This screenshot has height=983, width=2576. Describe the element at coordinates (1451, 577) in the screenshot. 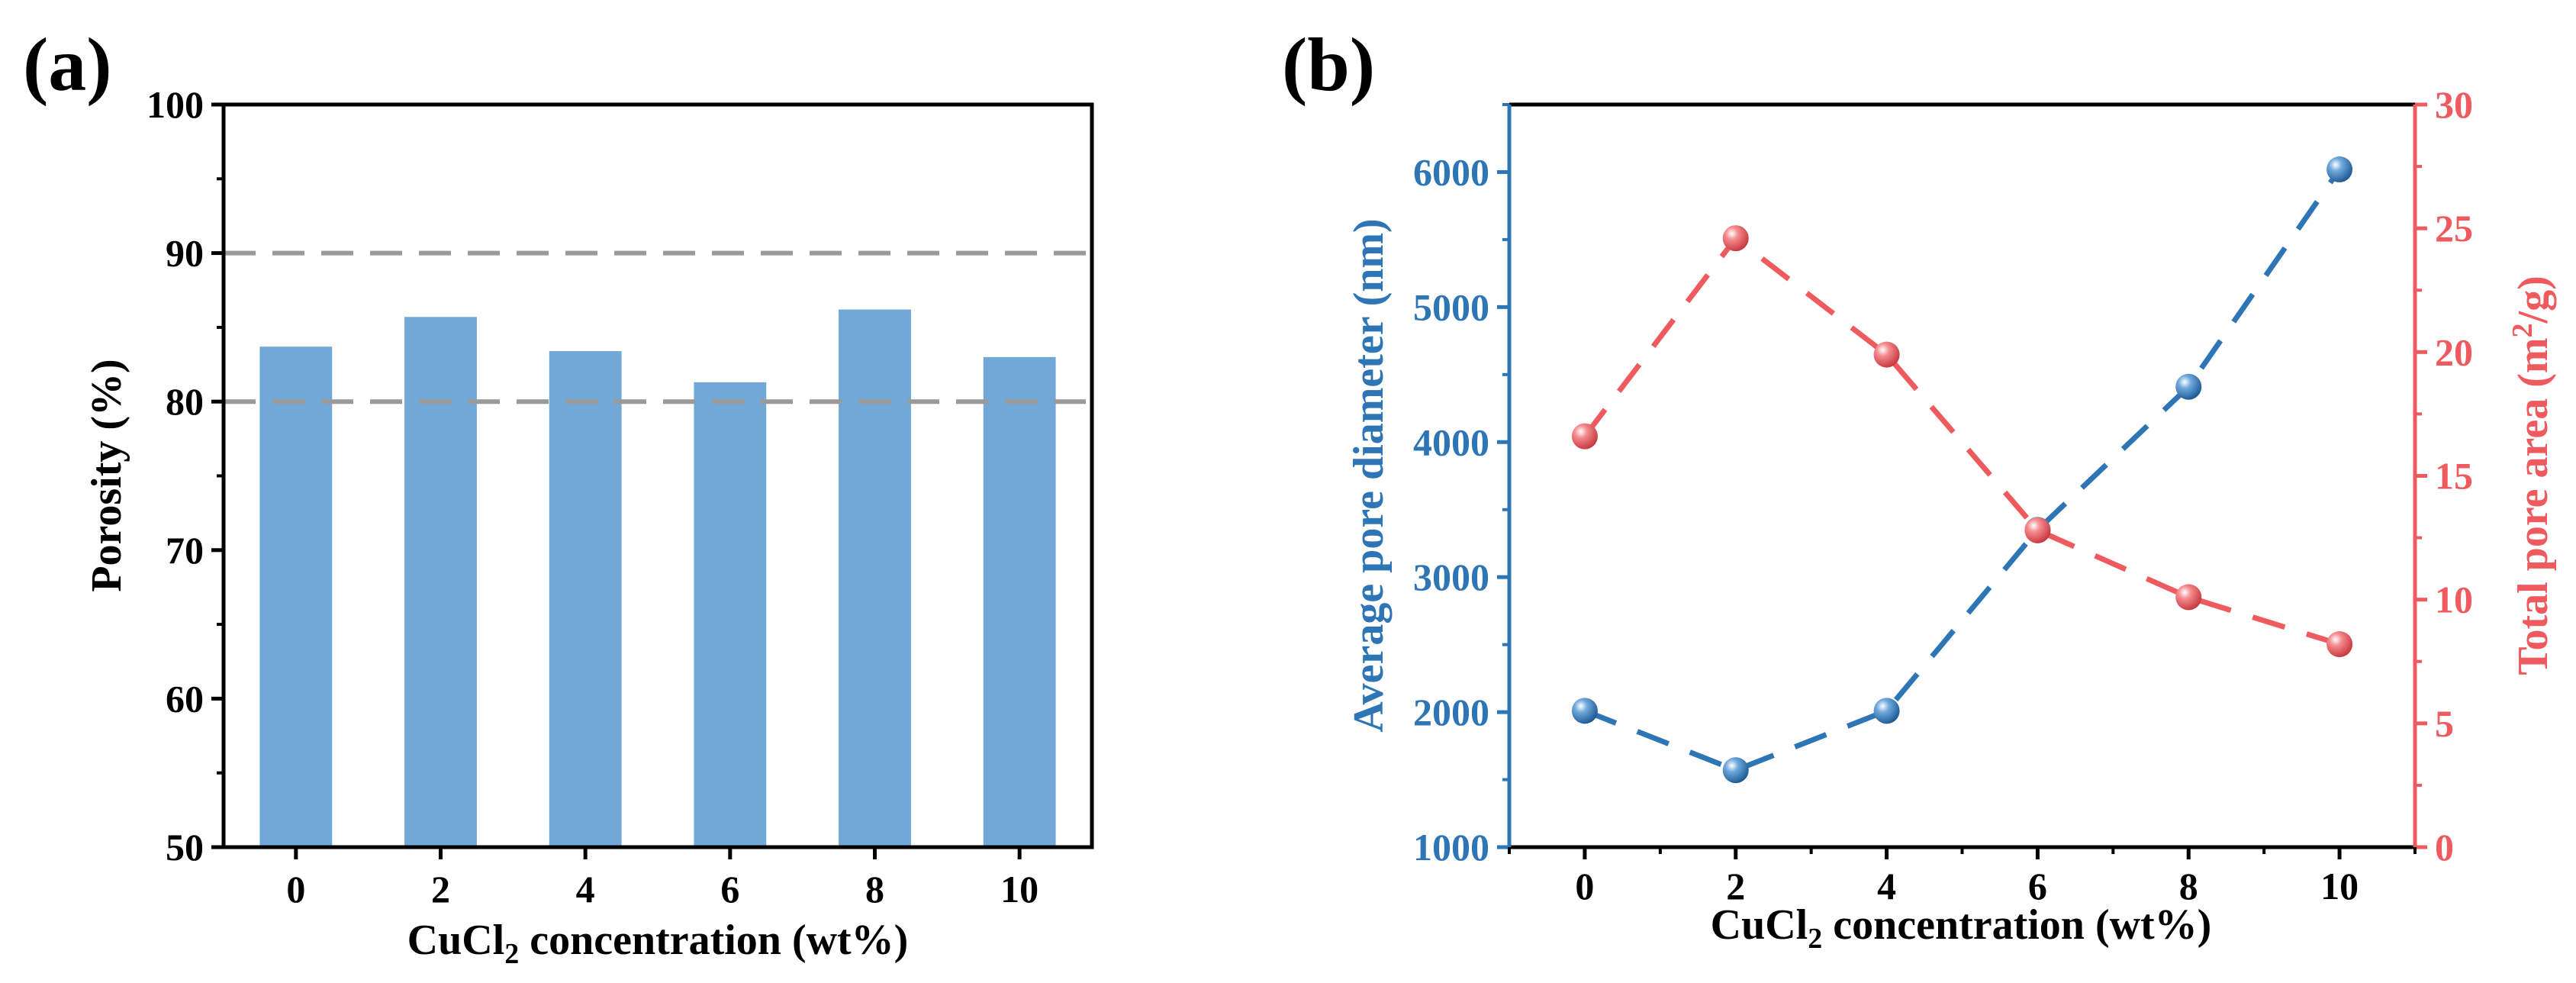

I see `b-left-y-tick-label-3000: 3000` at that location.